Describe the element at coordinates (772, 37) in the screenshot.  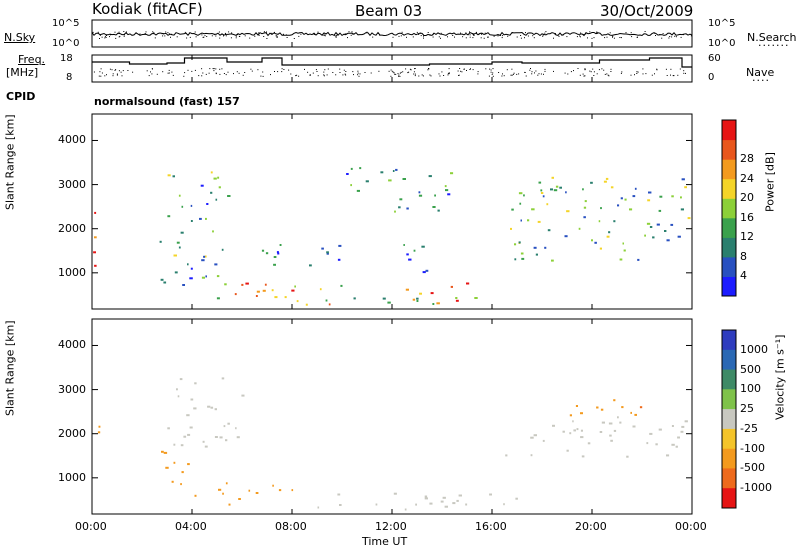
I see `nsearch-label: N.Search` at that location.